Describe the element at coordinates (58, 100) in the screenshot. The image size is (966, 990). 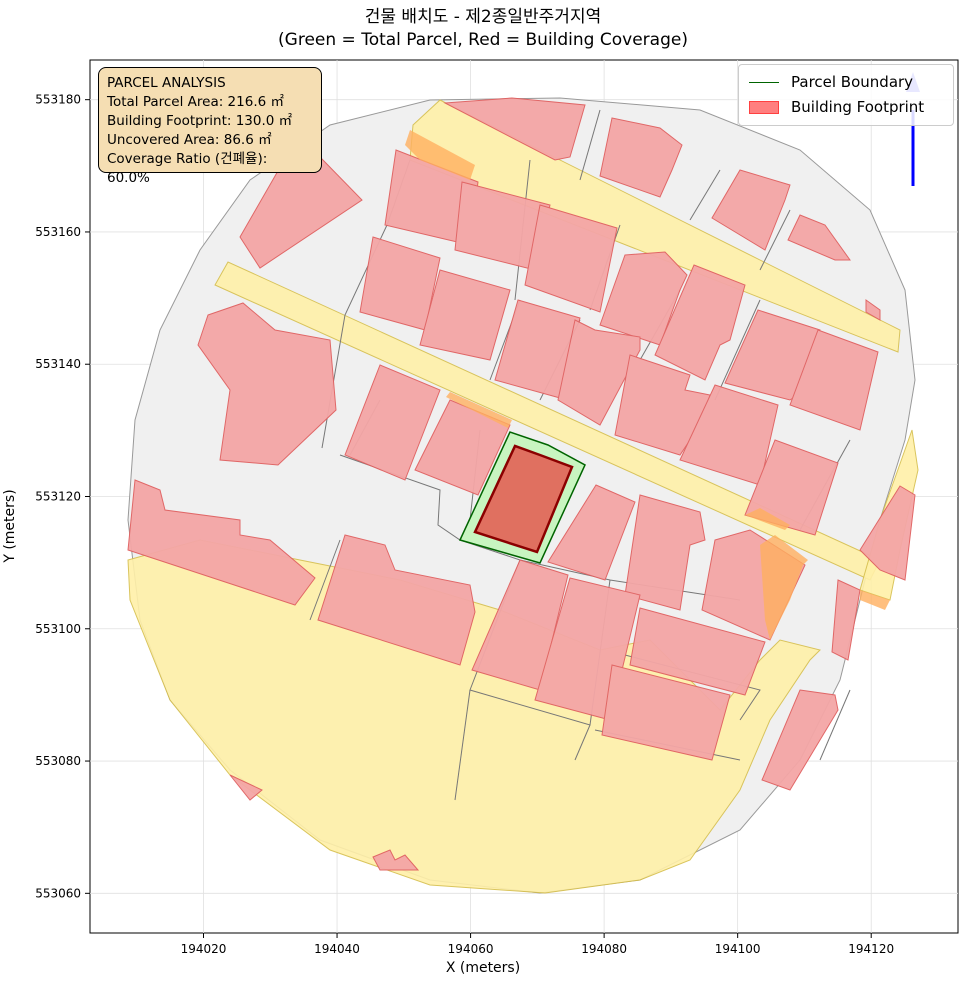
I see `y-tick-label: 553180` at that location.